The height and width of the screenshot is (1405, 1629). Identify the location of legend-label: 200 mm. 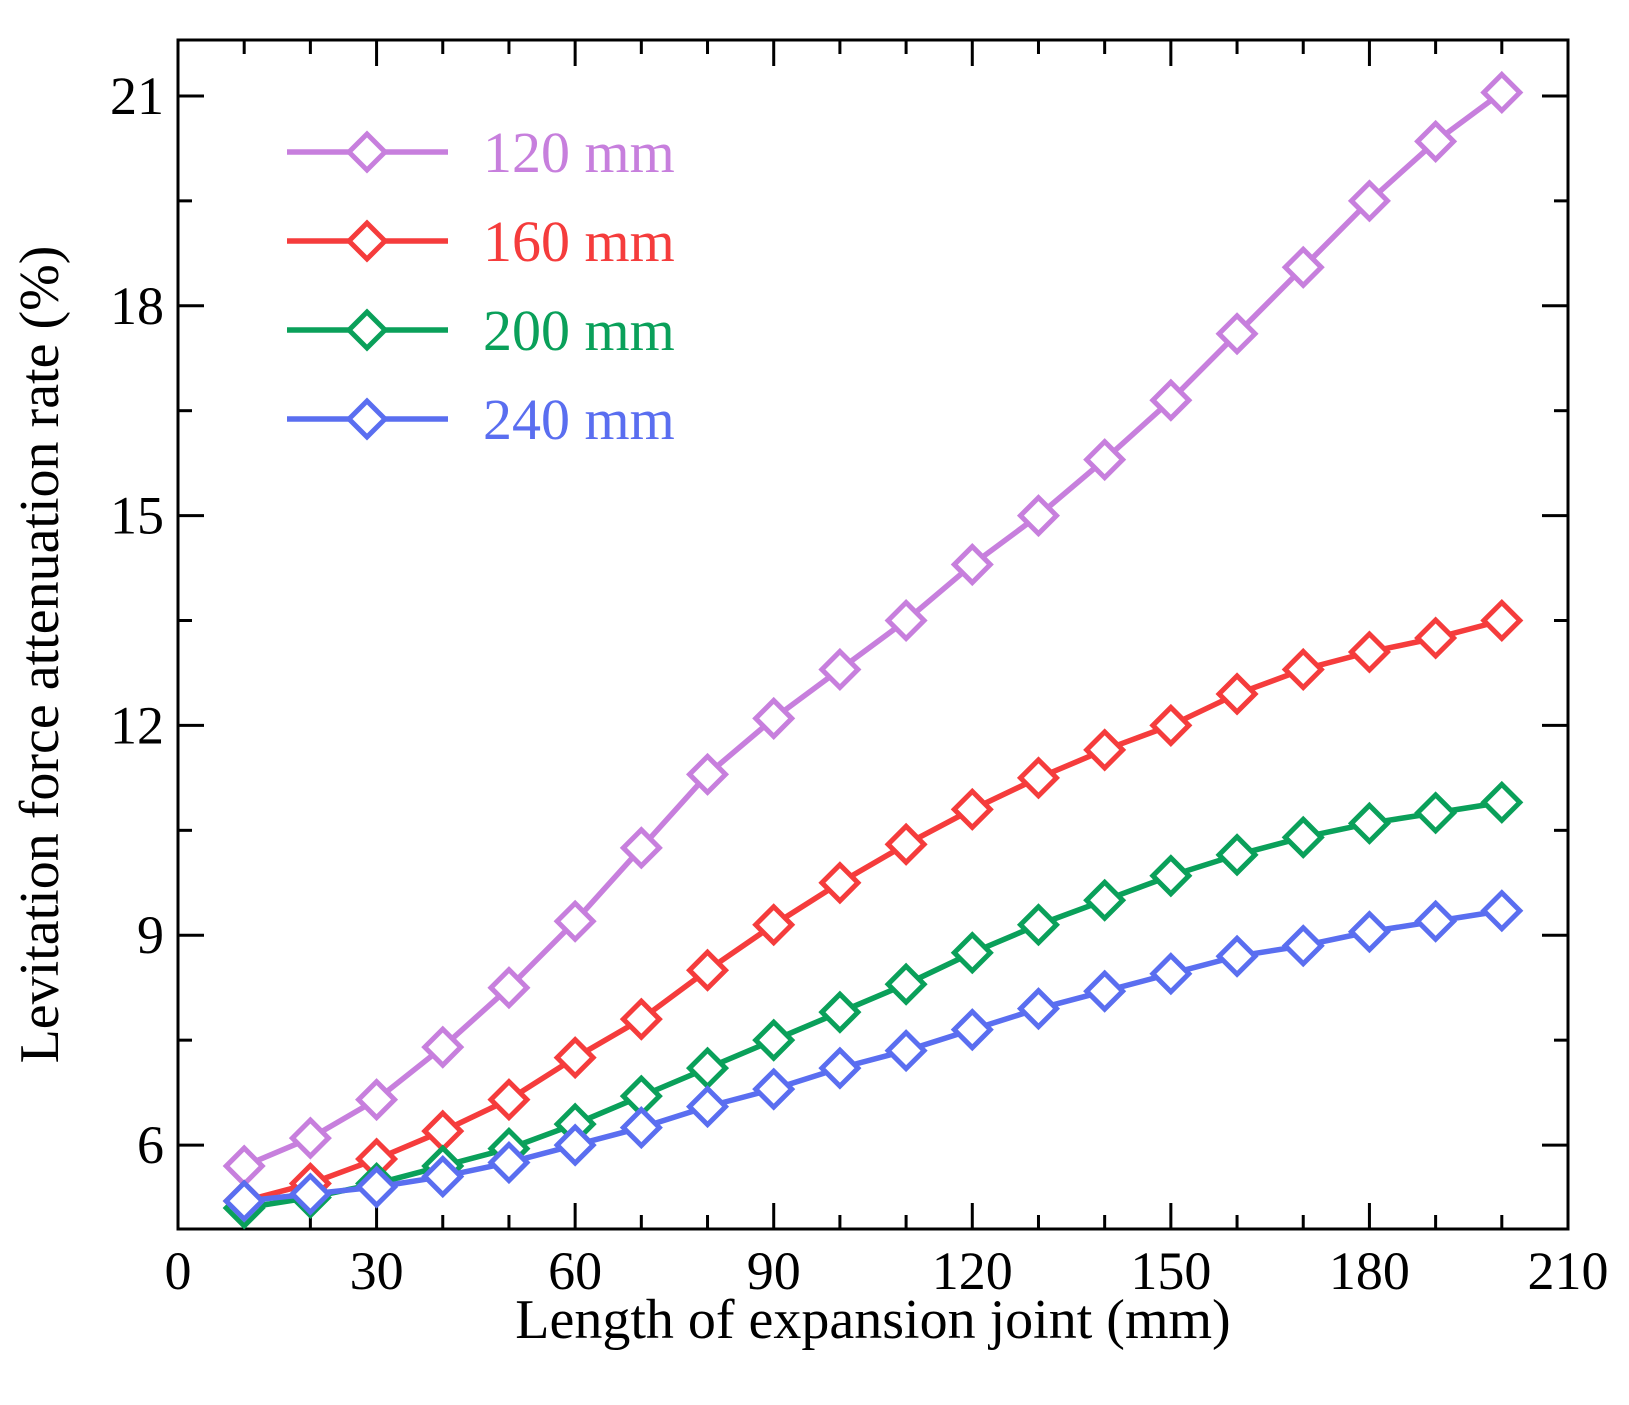
(579, 330).